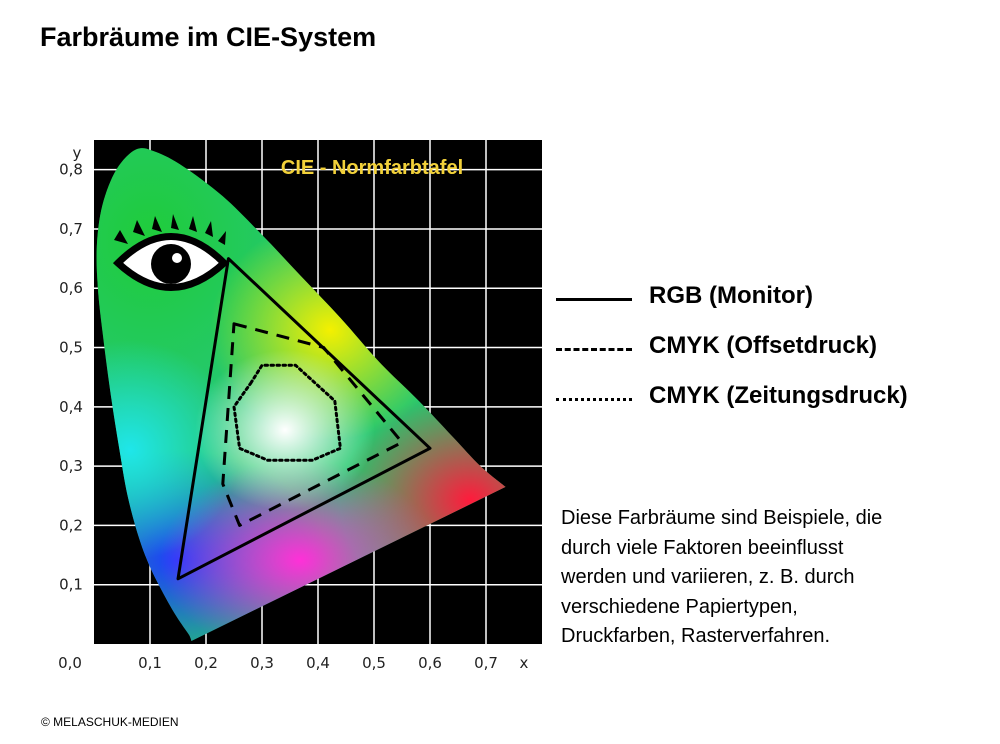 Image resolution: width=1000 pixels, height=744 pixels. I want to click on x-tick-label: 0,4, so click(318, 663).